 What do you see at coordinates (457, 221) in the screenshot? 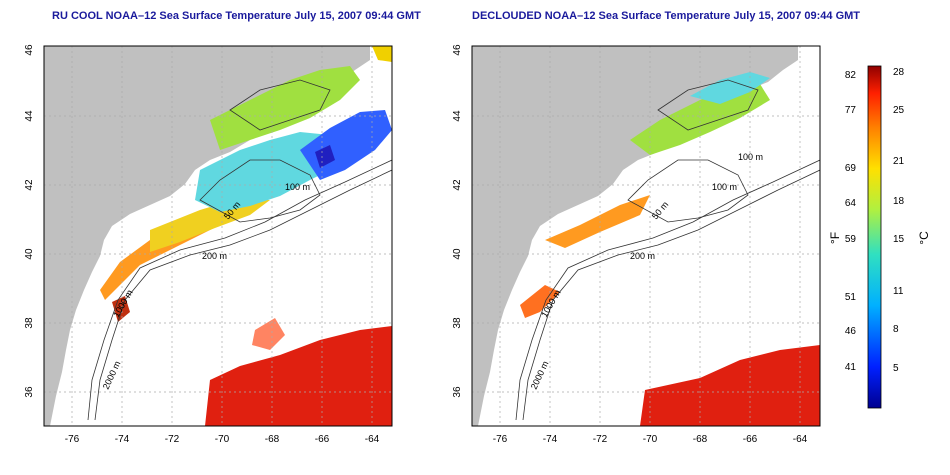
I see `right-y-axis: 46 44 42 40 38 36` at bounding box center [457, 221].